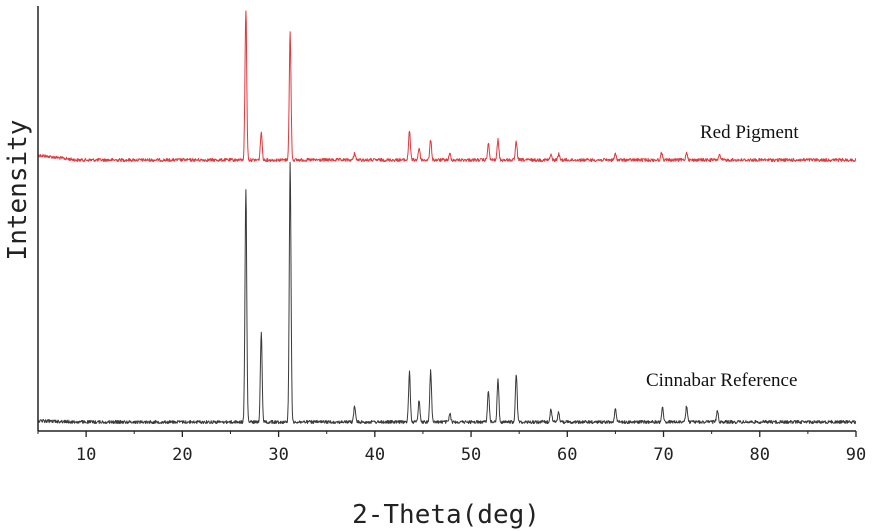 This screenshot has height=531, width=873. Describe the element at coordinates (567, 455) in the screenshot. I see `x-tick-label-60: 60` at that location.